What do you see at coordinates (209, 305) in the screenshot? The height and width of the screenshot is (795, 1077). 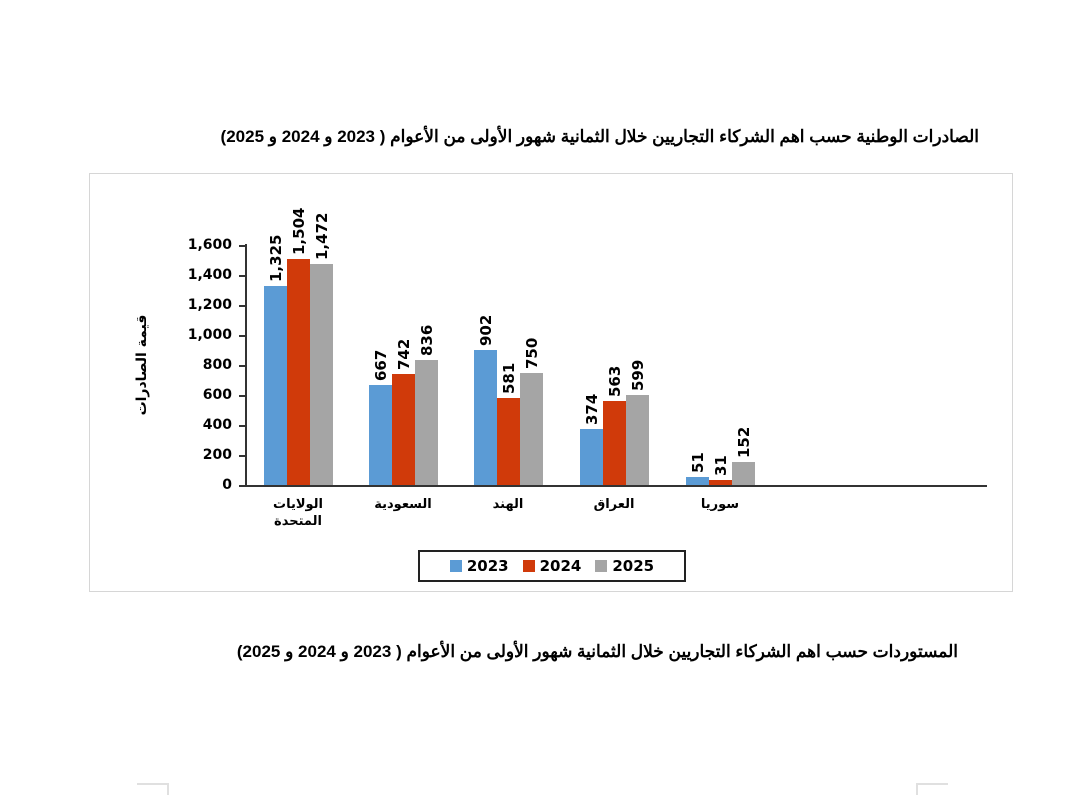 I see `y-tick-label: 1,200` at bounding box center [209, 305].